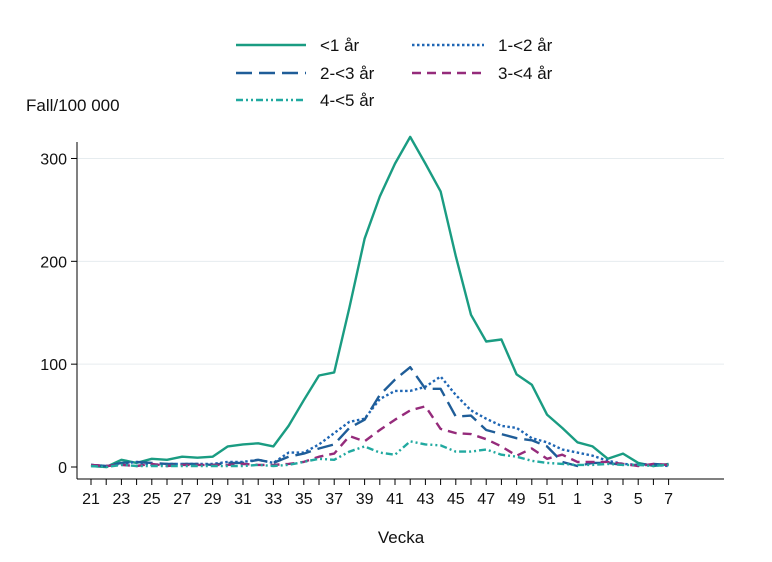 The width and height of the screenshot is (772, 562). Describe the element at coordinates (122, 499) in the screenshot. I see `x-tick-label-23: 23` at that location.